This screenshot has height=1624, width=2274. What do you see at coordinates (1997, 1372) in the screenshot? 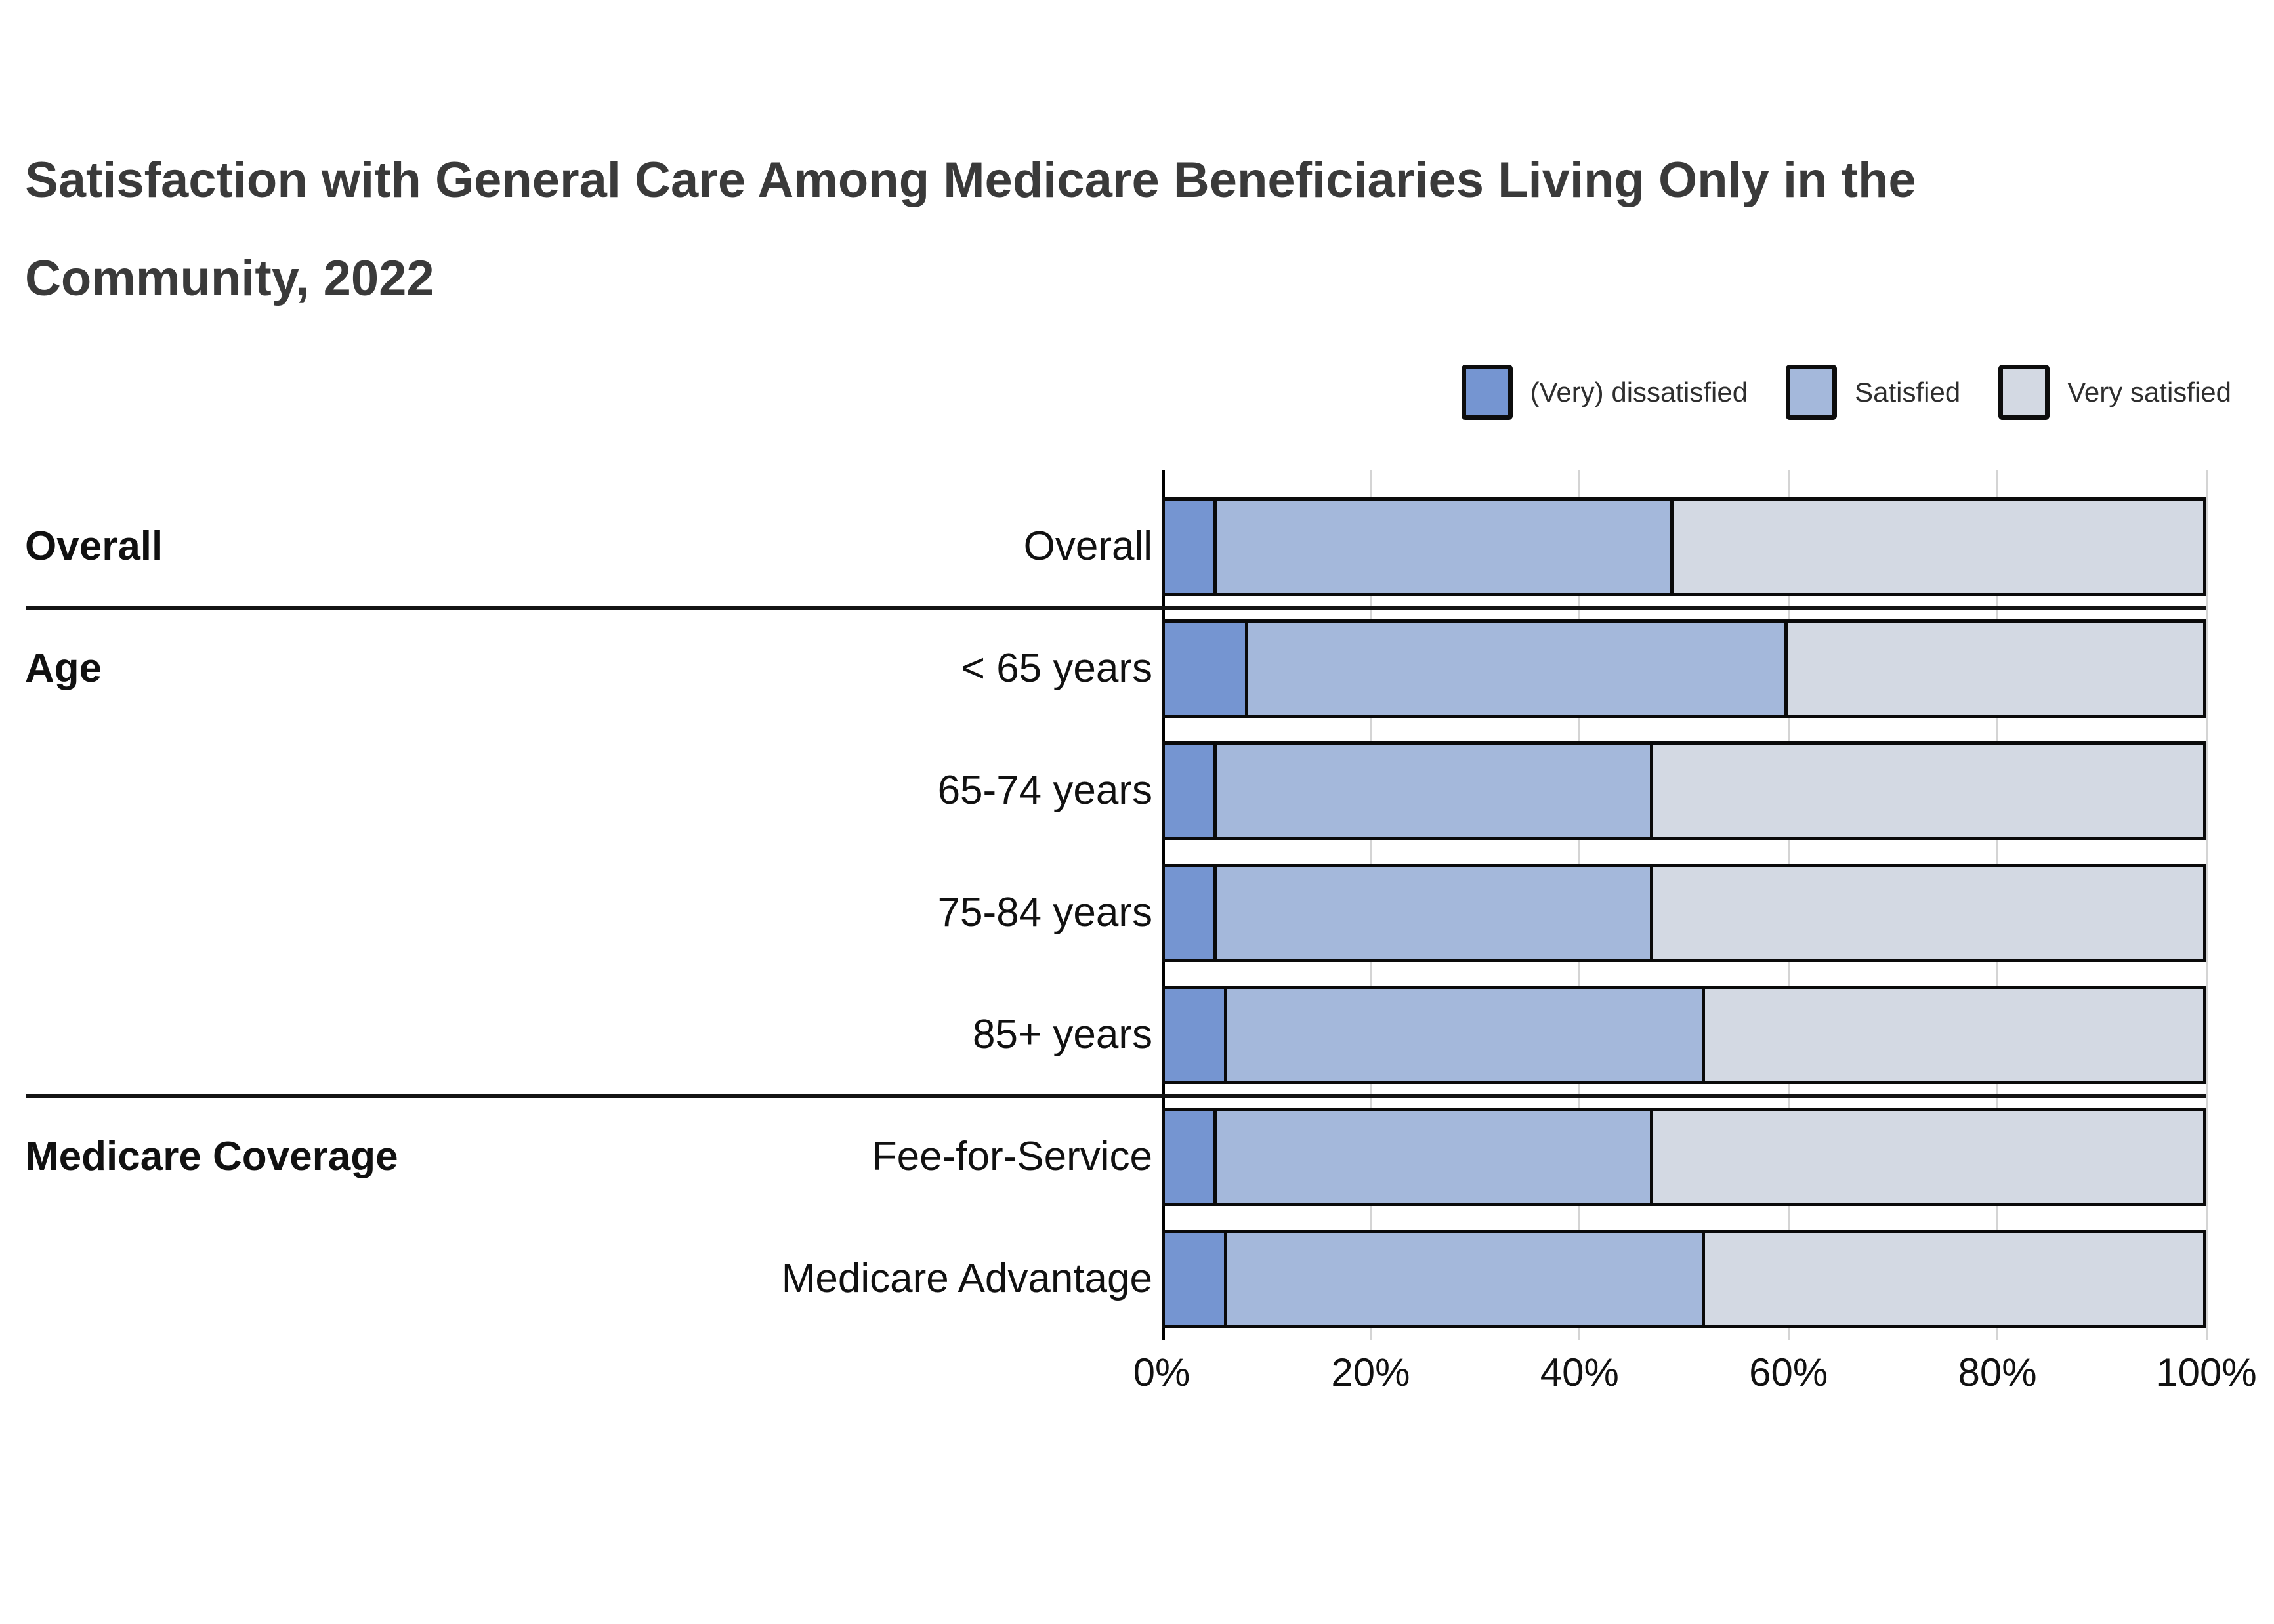
I see `x-axis-tick-label: 80%` at bounding box center [1997, 1372].